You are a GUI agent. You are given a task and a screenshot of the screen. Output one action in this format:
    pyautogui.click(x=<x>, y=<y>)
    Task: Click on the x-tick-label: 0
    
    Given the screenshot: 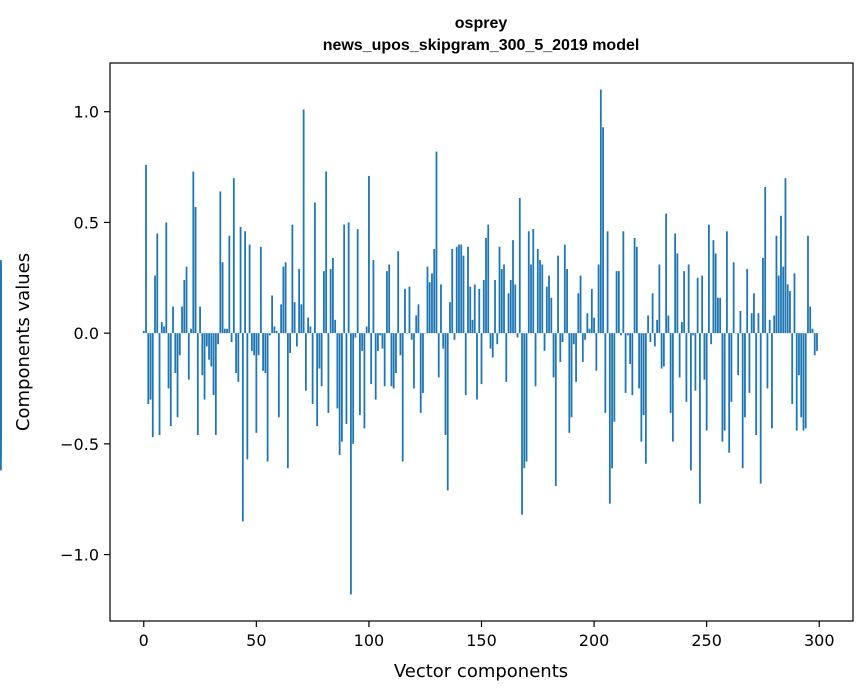 What is the action you would take?
    pyautogui.click(x=144, y=640)
    